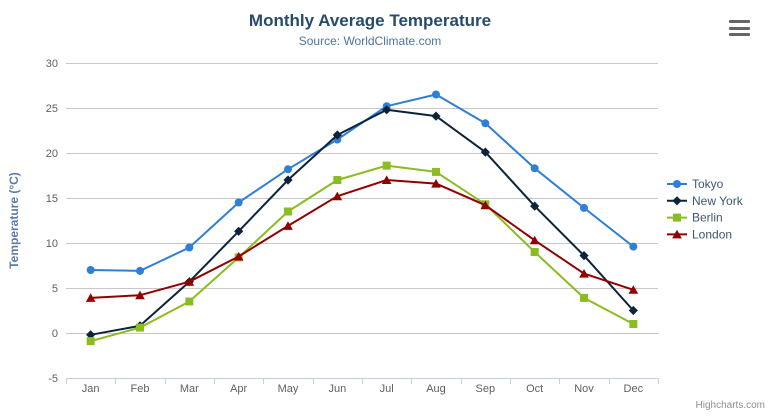  What do you see at coordinates (387, 389) in the screenshot?
I see `x-axis-label: Jul` at bounding box center [387, 389].